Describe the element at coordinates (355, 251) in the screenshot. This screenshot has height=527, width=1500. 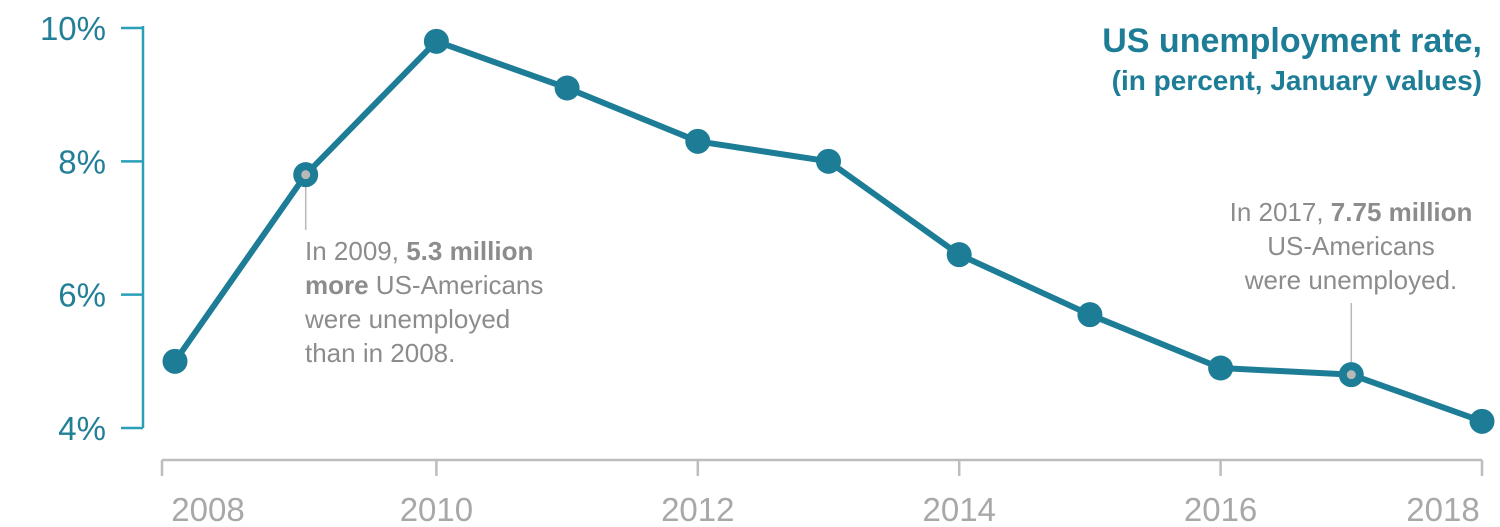
I see `annotation-text-segment: In 2009,` at that location.